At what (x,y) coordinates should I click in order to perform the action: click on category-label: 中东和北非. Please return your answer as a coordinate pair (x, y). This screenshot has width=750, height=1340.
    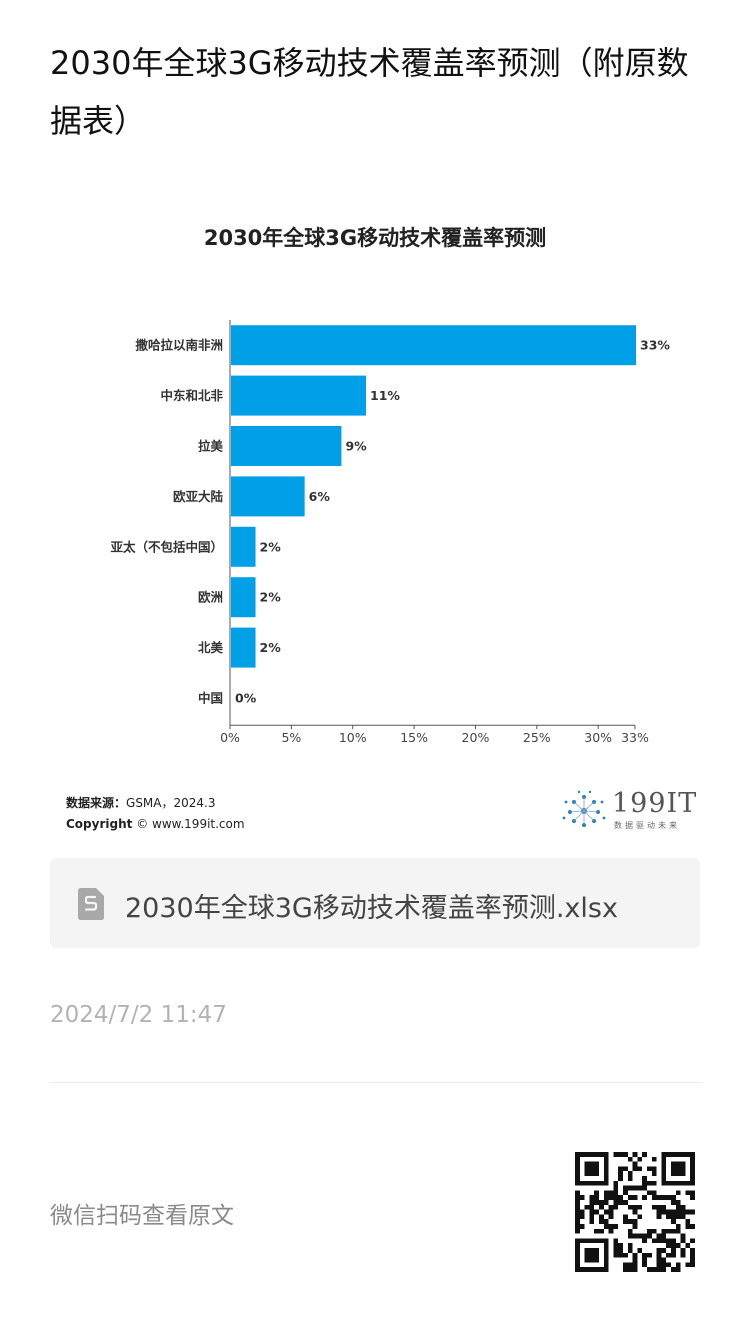
    Looking at the image, I should click on (191, 395).